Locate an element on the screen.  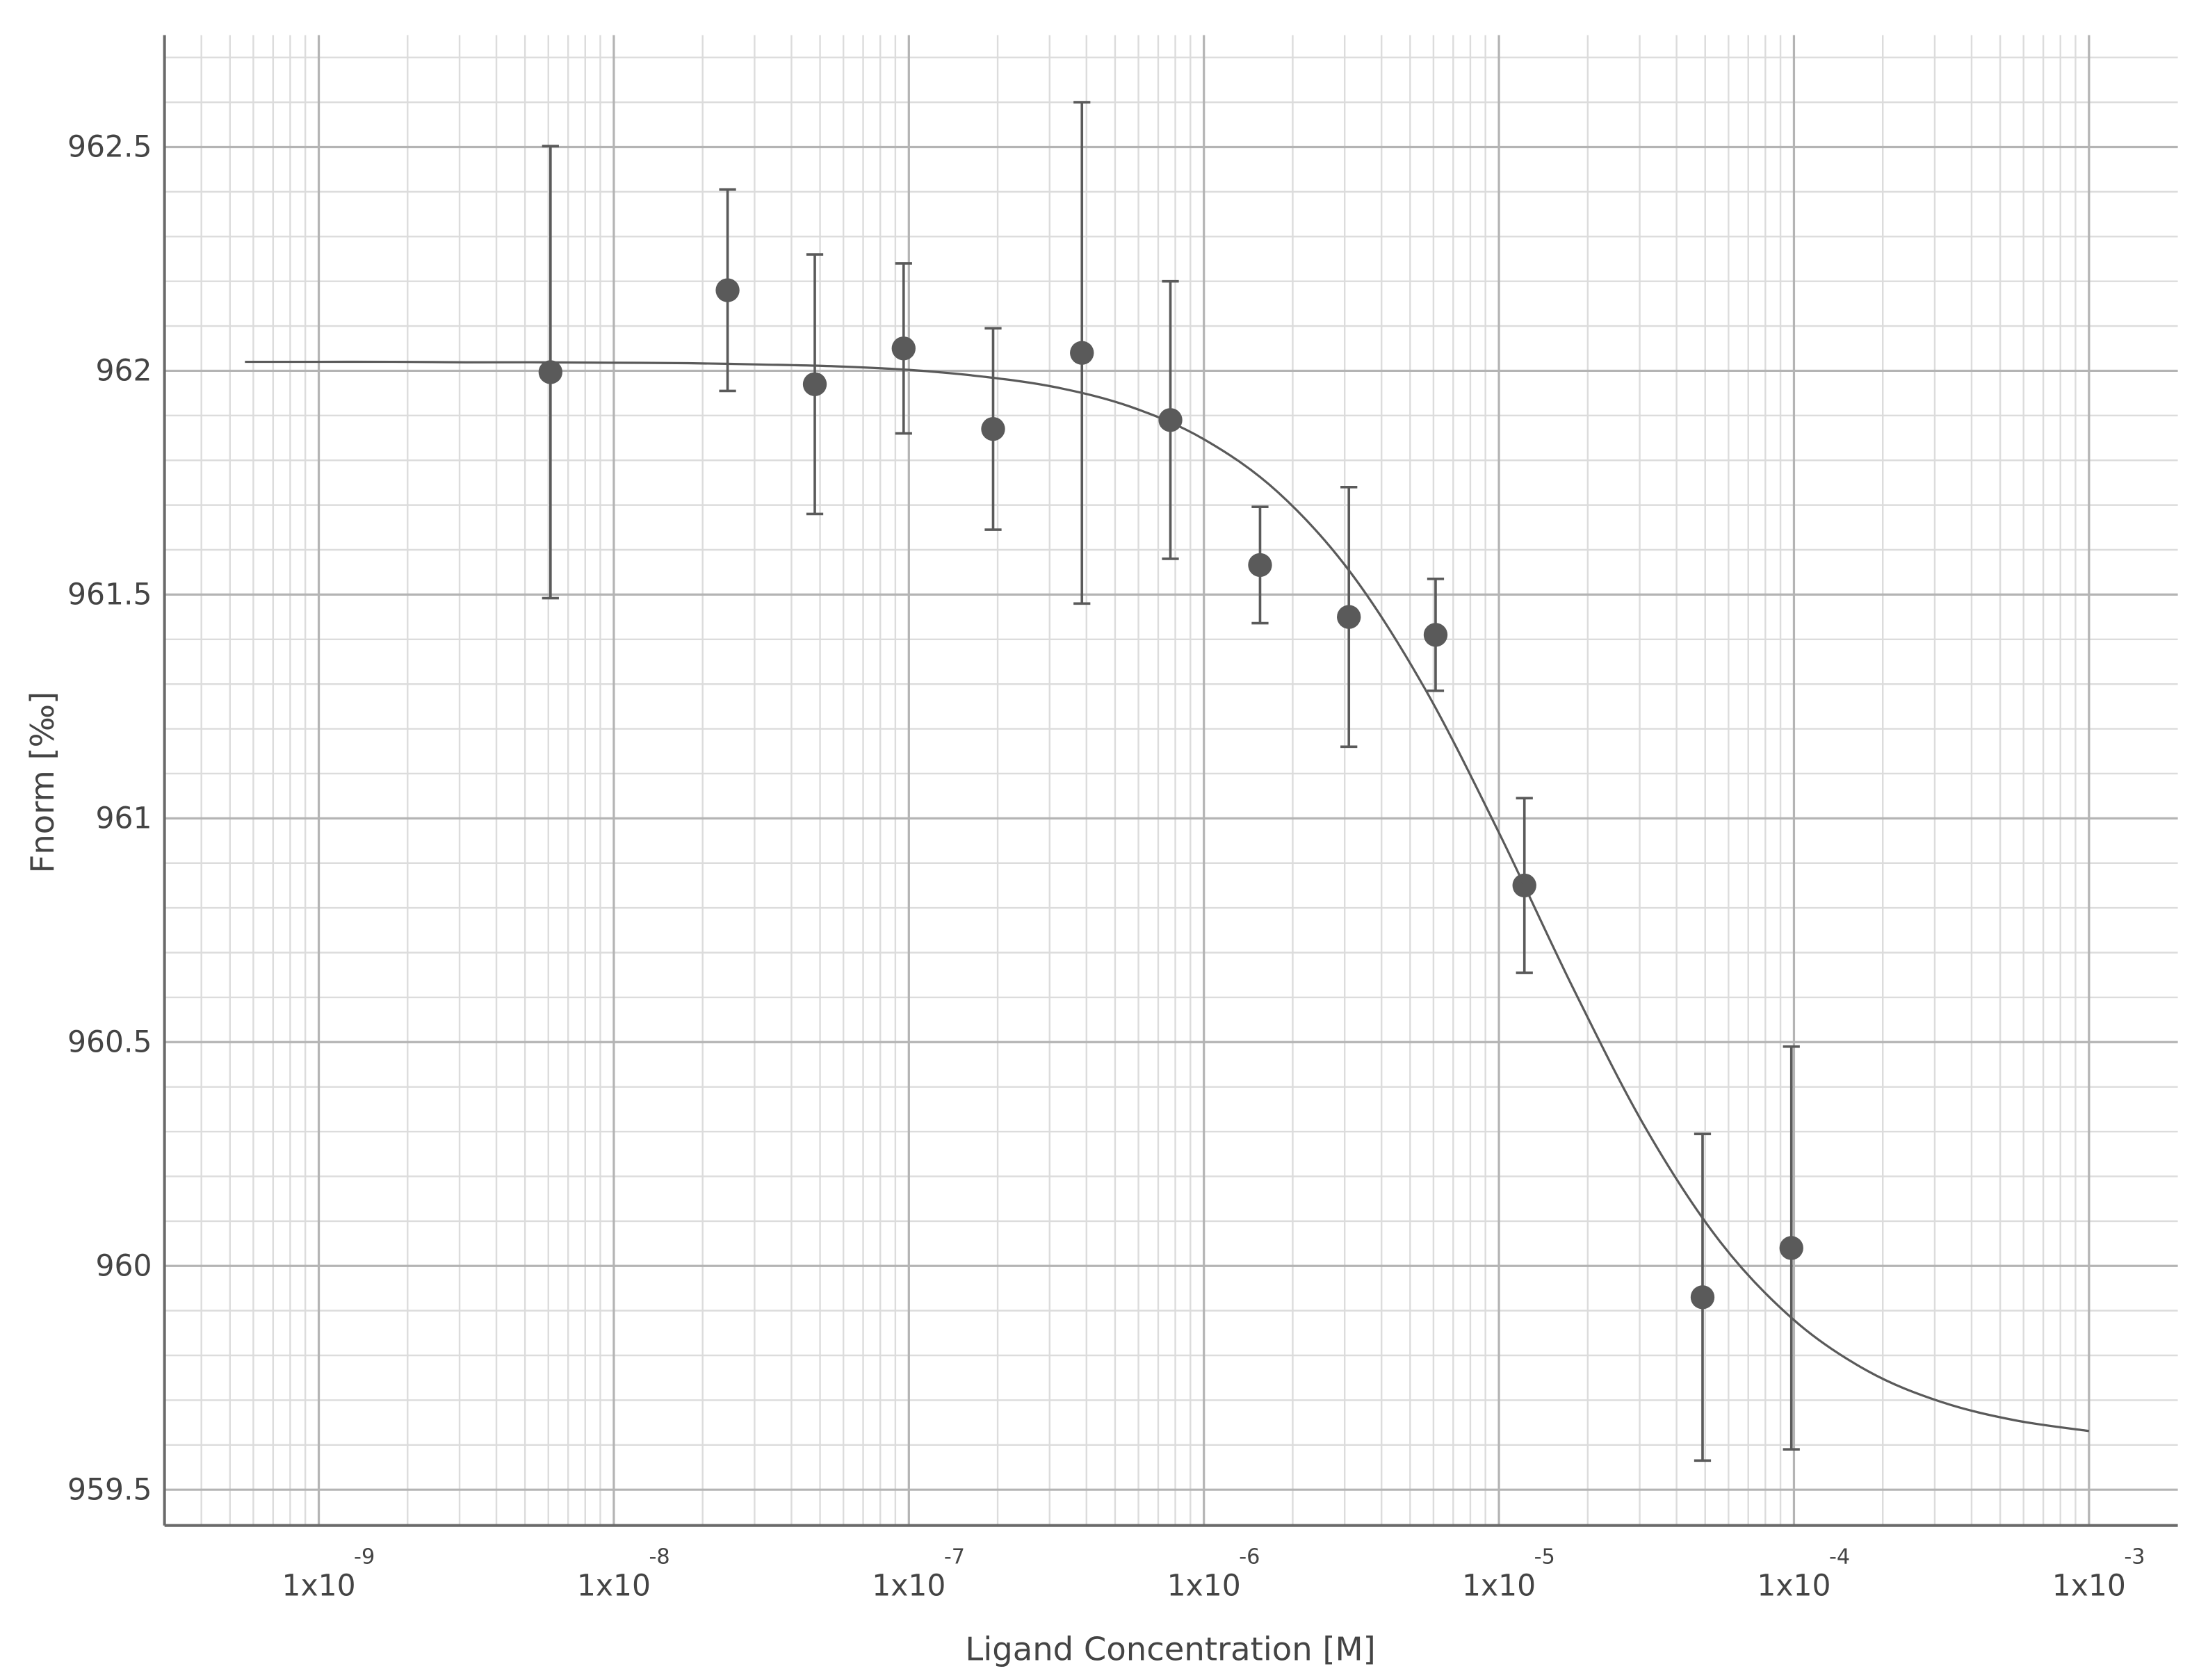
x-tick-exponent: -5 is located at coordinates (1545, 1556).